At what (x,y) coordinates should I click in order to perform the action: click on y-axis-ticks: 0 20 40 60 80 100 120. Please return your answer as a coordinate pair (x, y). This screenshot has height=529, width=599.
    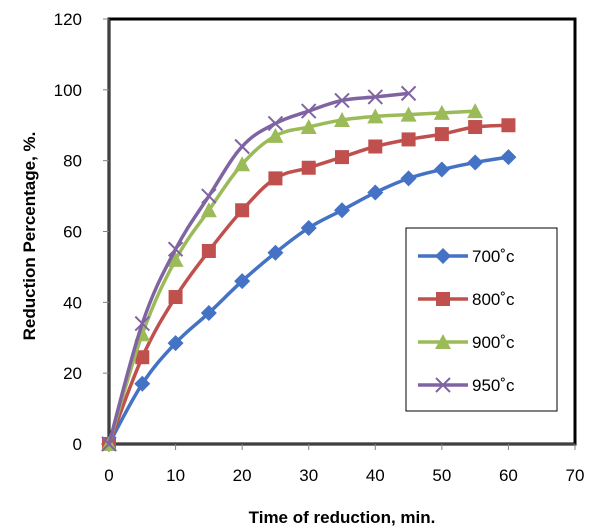
    Looking at the image, I should click on (81, 232).